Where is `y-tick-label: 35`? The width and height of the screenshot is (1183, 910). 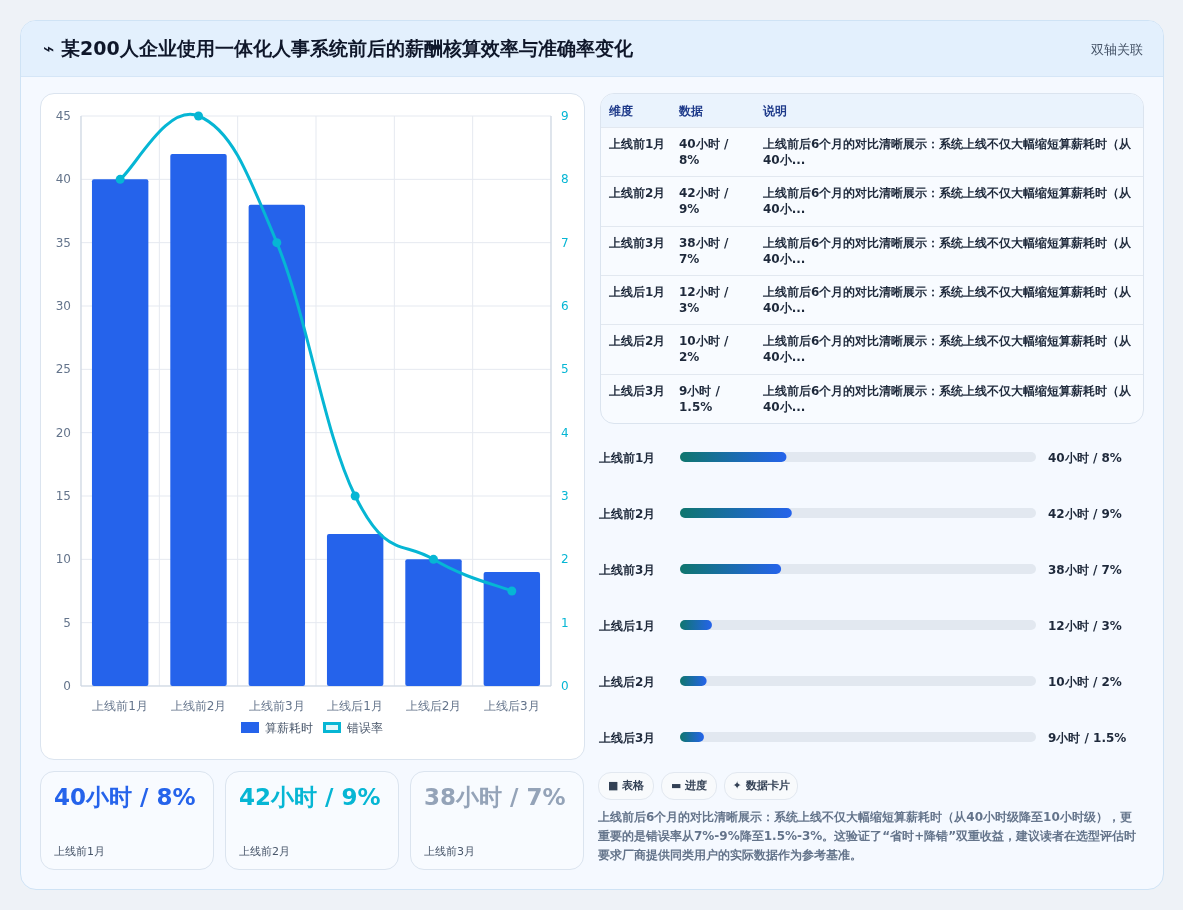 y-tick-label: 35 is located at coordinates (63, 242).